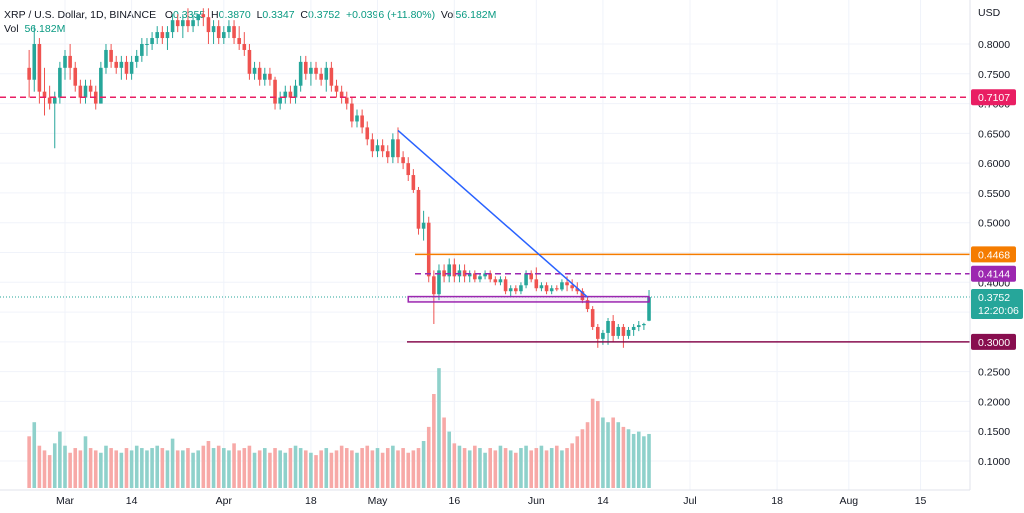  I want to click on high-value: 0.3870, so click(234, 15).